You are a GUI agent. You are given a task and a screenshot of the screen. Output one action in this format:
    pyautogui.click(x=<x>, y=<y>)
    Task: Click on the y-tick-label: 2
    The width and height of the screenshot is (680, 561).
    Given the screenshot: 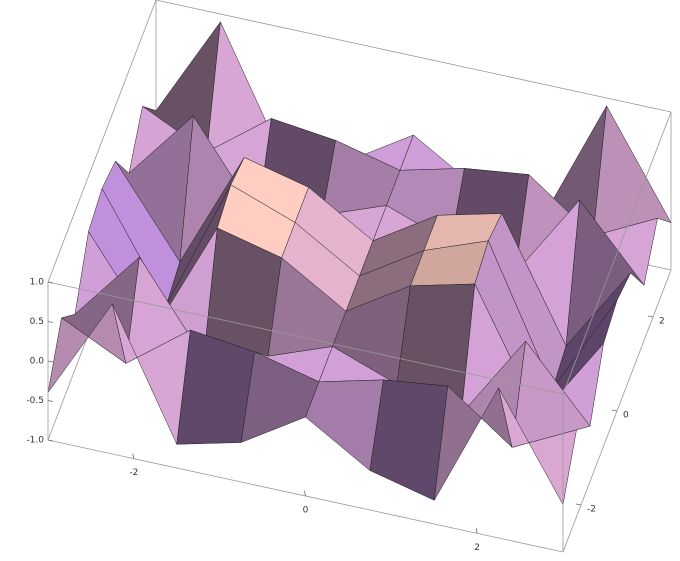 What is the action you would take?
    pyautogui.click(x=662, y=322)
    